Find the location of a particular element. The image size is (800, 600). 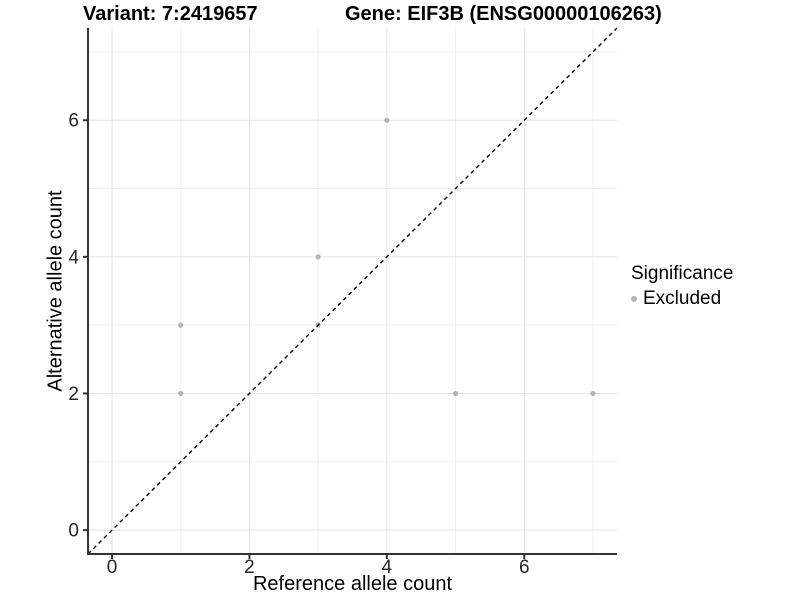

x-tick-label: 2 is located at coordinates (249, 567).